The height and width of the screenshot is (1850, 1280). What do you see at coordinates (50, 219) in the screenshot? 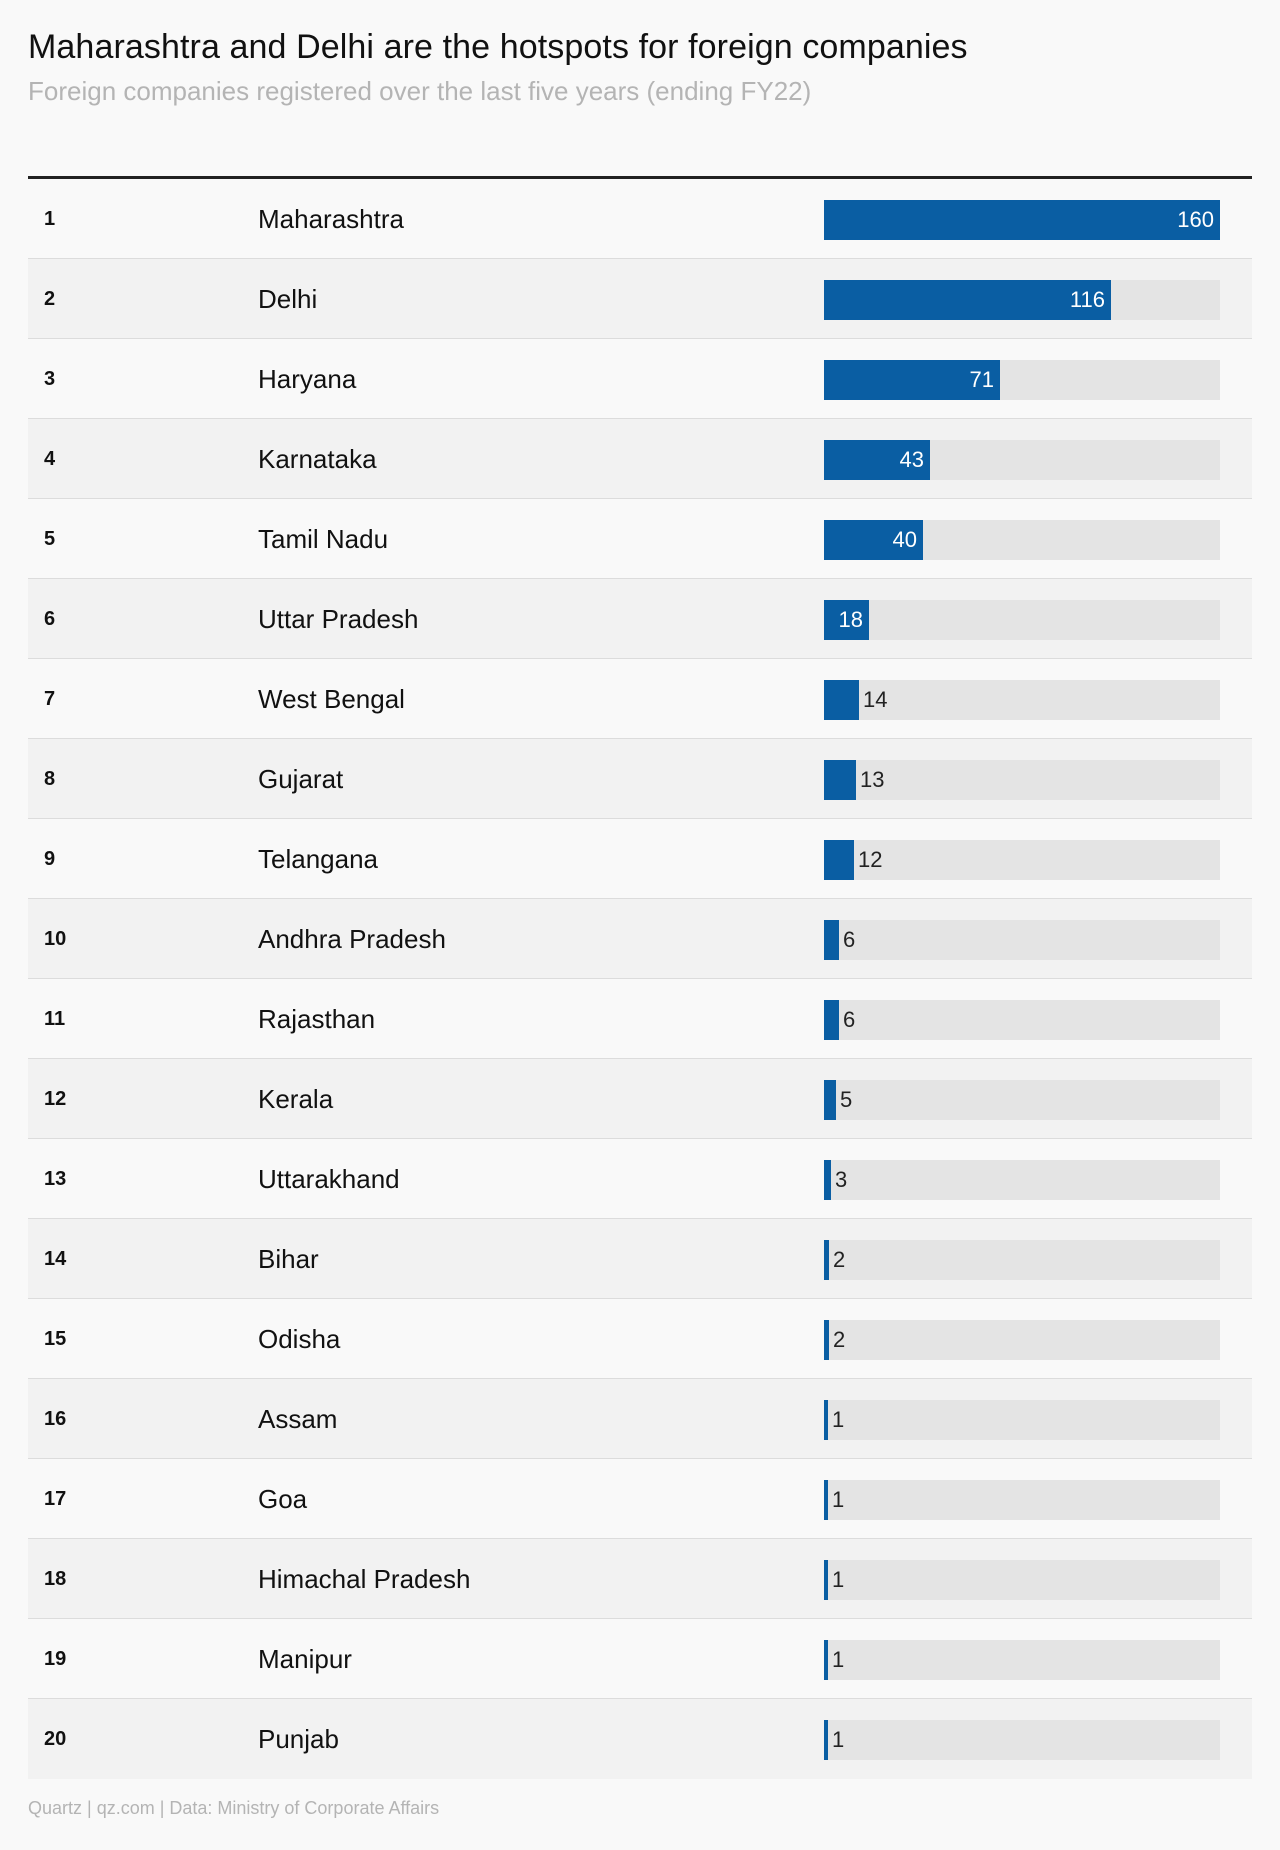
I see `rank-number: 1` at bounding box center [50, 219].